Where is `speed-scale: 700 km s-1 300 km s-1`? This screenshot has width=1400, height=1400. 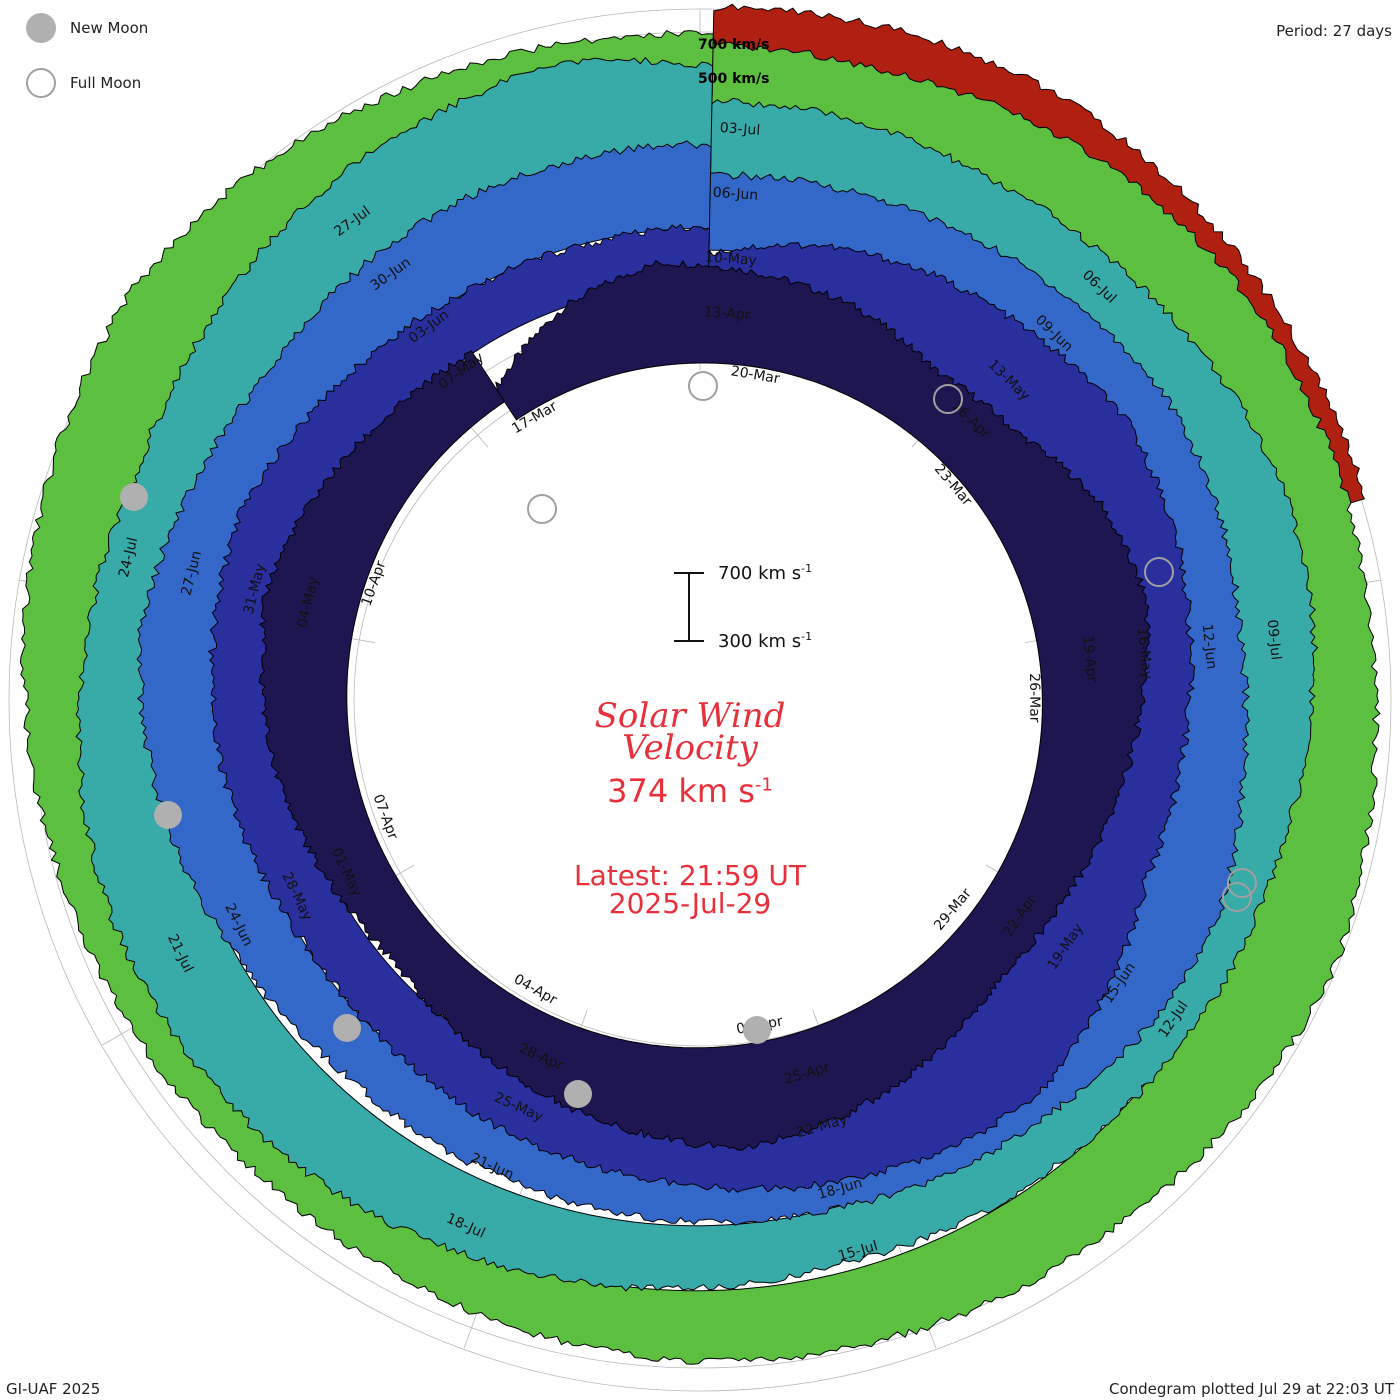
speed-scale: 700 km s-1 300 km s-1 is located at coordinates (768, 610).